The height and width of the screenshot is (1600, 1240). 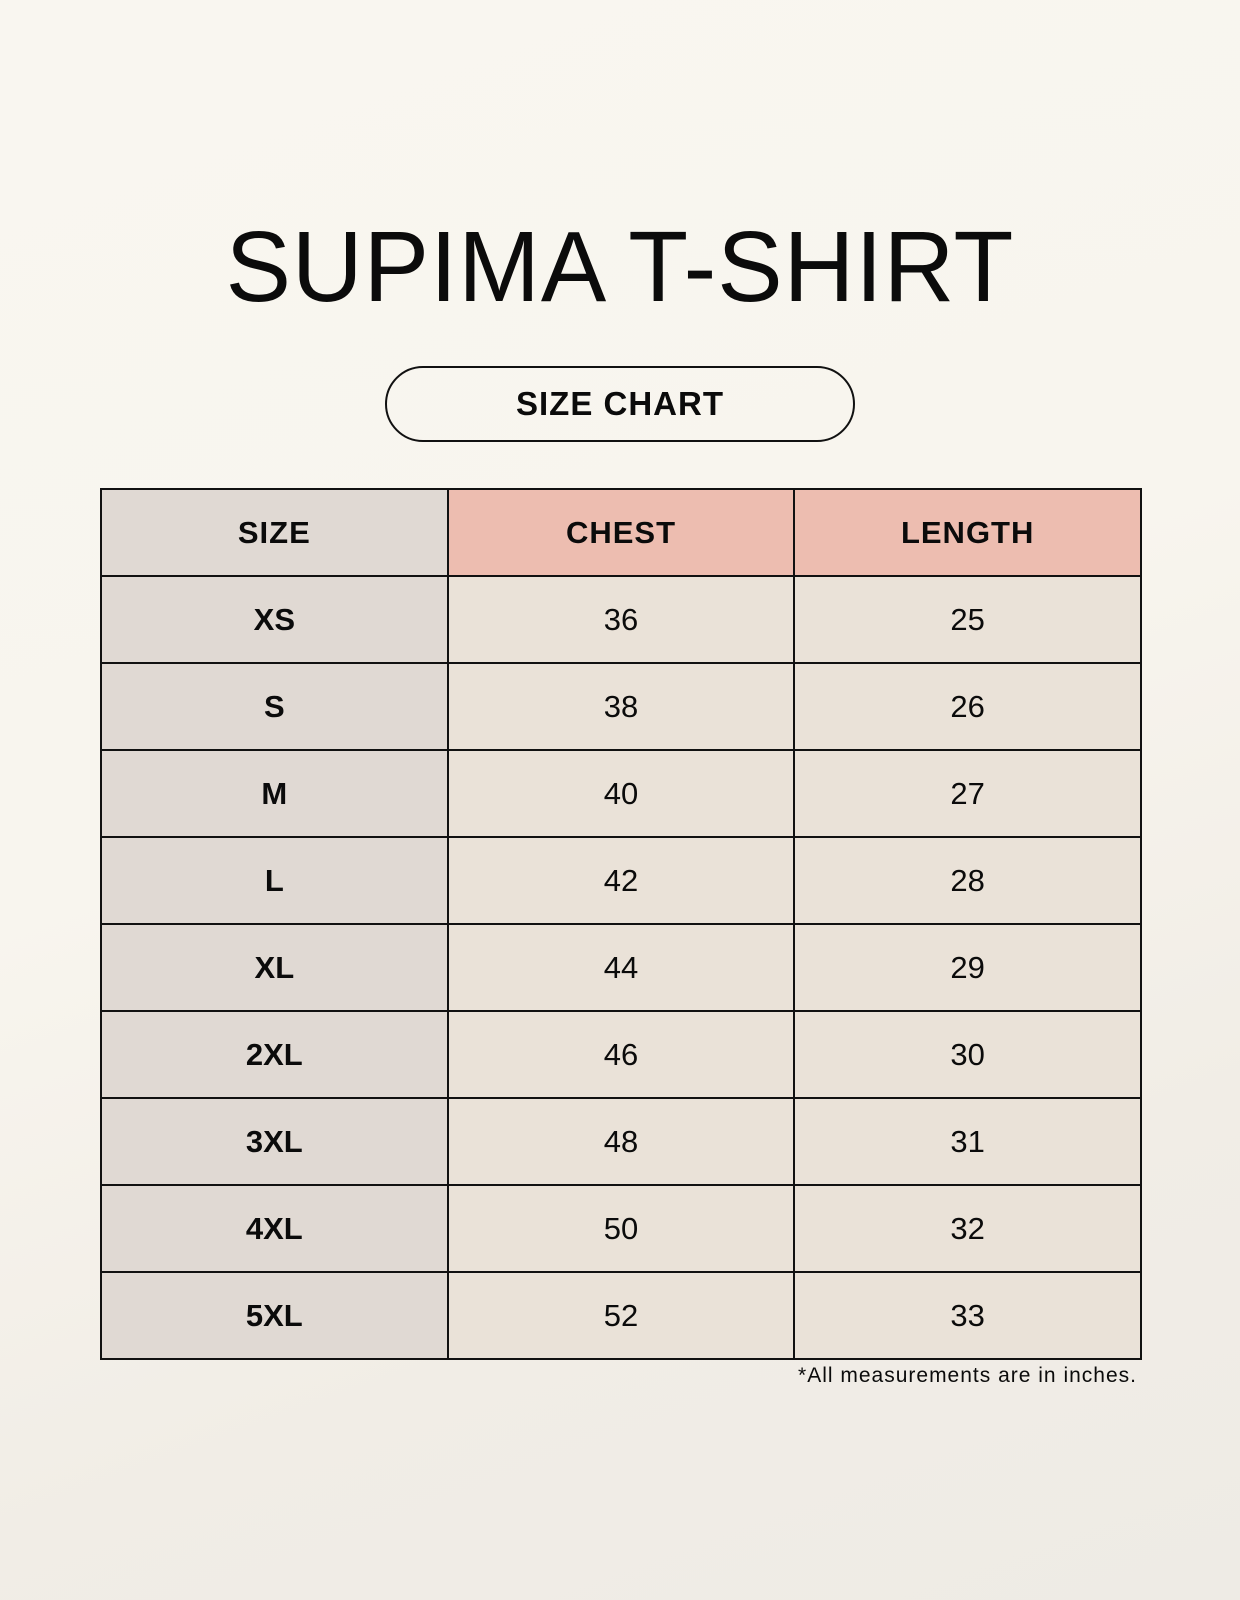 I want to click on cell-size: XL, so click(x=274, y=967).